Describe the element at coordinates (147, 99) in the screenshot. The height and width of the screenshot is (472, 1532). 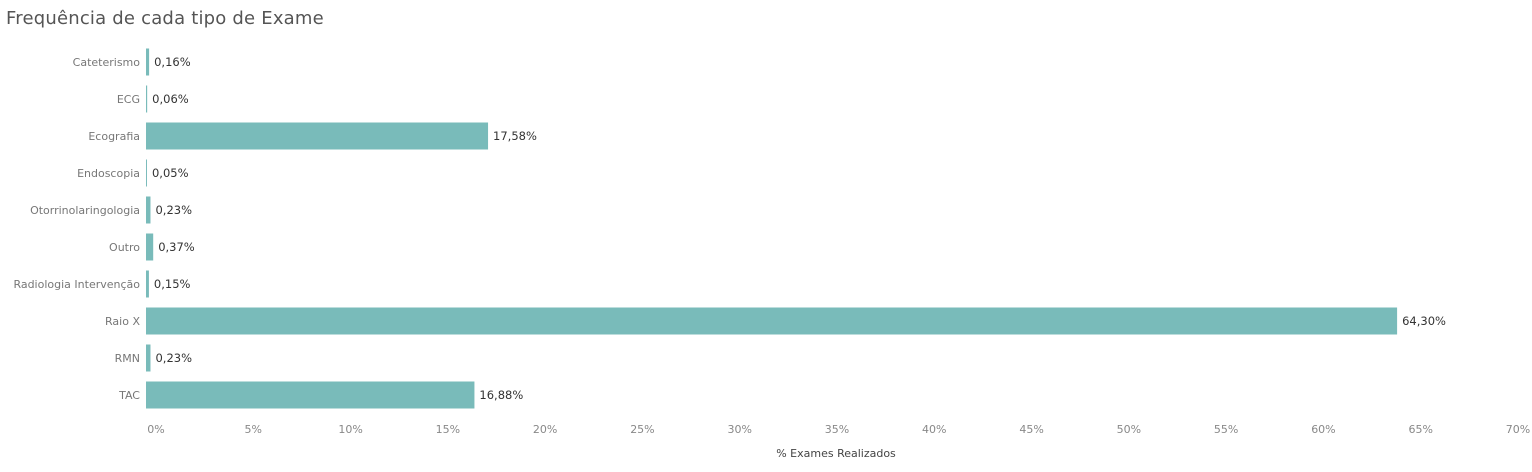
I see `bar-ecg` at that location.